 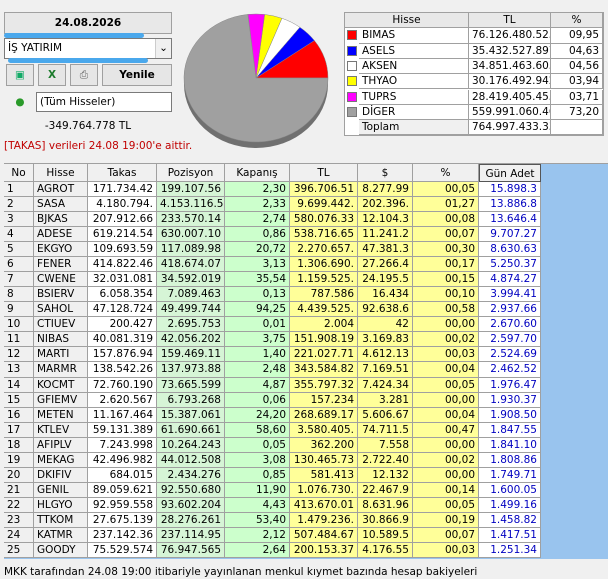 What do you see at coordinates (510, 82) in the screenshot?
I see `legend-tl: 30.176.492.942` at bounding box center [510, 82].